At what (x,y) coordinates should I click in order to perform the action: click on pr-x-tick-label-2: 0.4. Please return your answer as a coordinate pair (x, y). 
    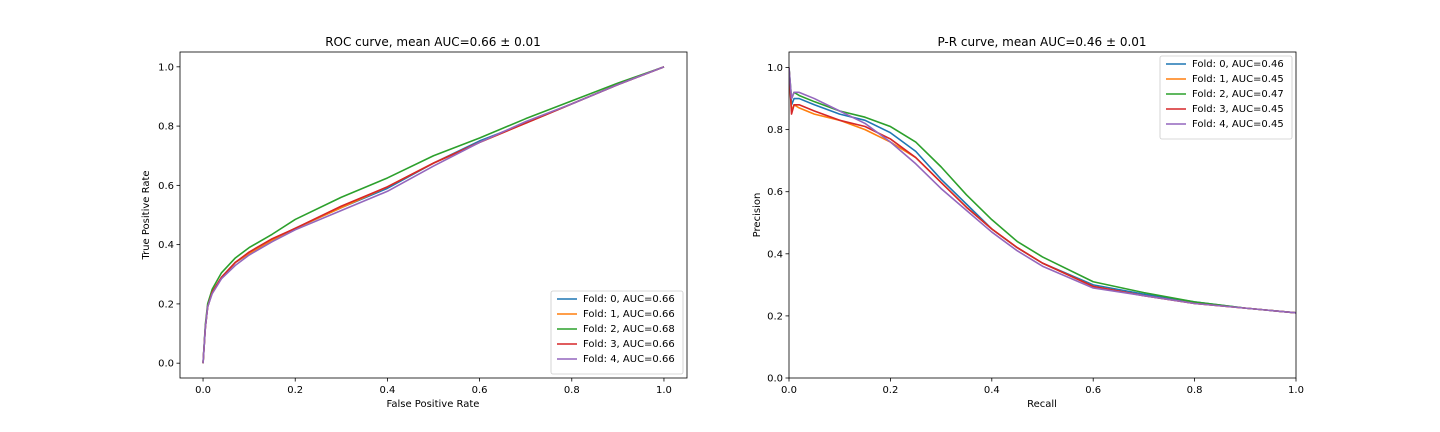
    Looking at the image, I should click on (992, 390).